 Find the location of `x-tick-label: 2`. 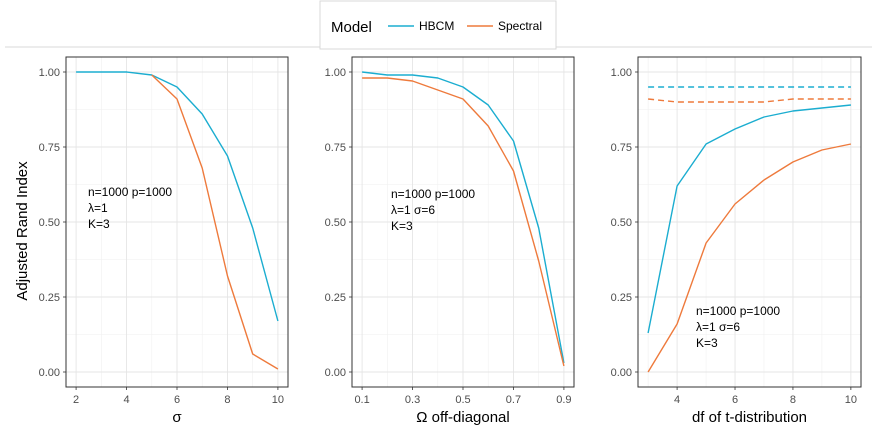

x-tick-label: 2 is located at coordinates (76, 400).